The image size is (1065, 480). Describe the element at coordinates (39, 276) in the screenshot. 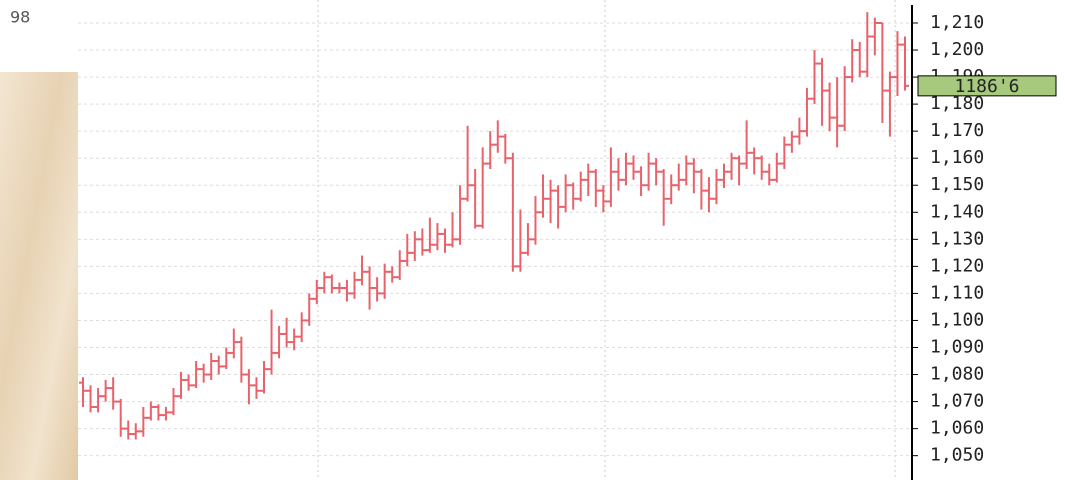

I see `background-image` at that location.